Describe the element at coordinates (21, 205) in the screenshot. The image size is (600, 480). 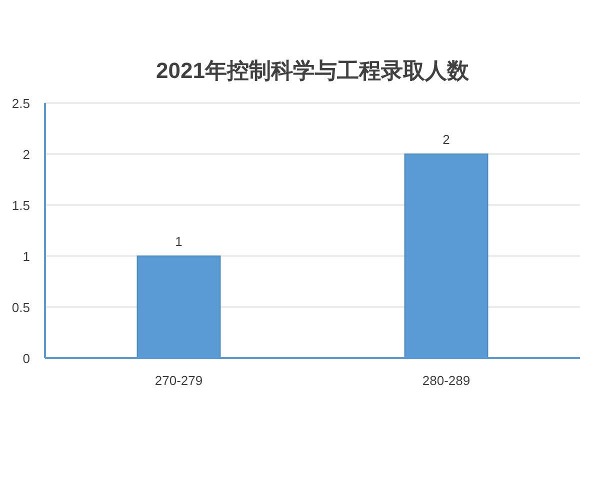
I see `y-tick-label: 1.5` at that location.